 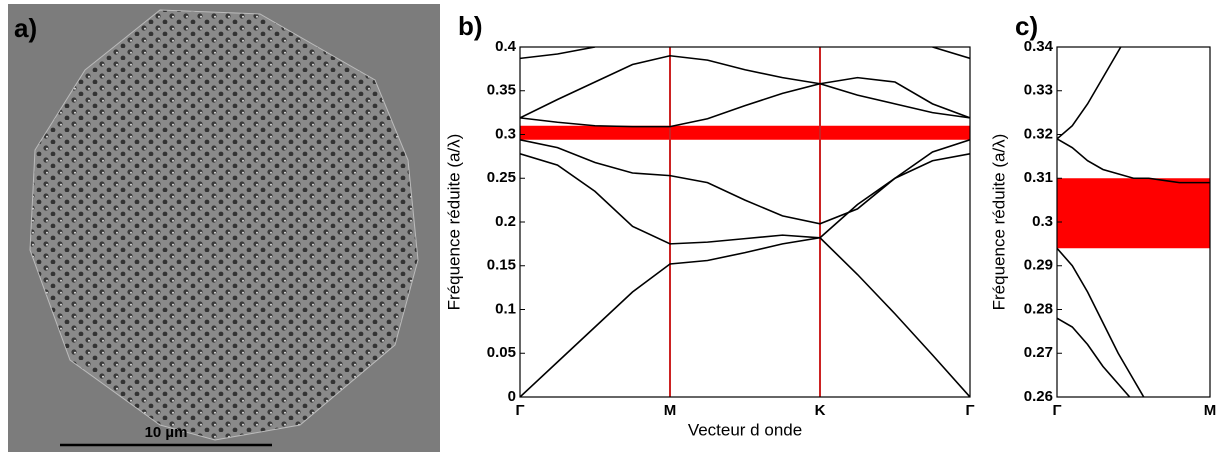 What do you see at coordinates (501, 90) in the screenshot?
I see `y-tick-label: 0.35` at bounding box center [501, 90].